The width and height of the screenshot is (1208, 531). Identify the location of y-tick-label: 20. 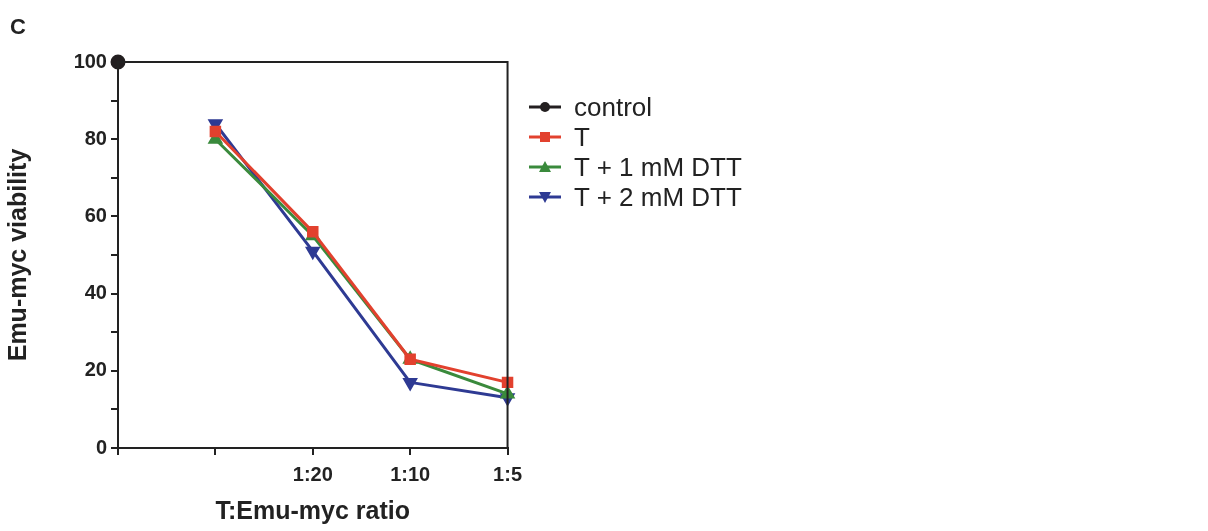
(95, 369).